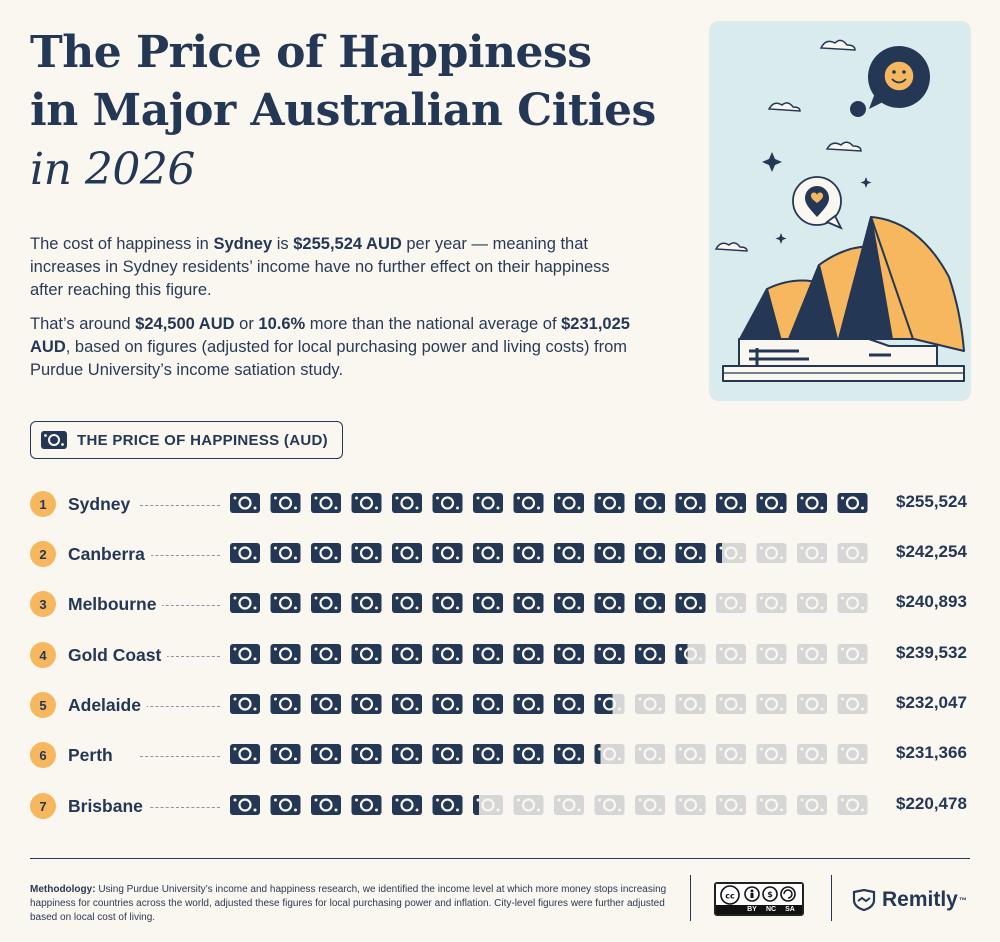  I want to click on city-label: Melbourne, so click(115, 604).